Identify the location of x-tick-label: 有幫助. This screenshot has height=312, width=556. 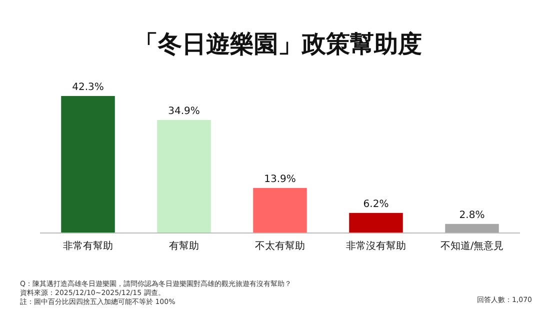
(184, 246).